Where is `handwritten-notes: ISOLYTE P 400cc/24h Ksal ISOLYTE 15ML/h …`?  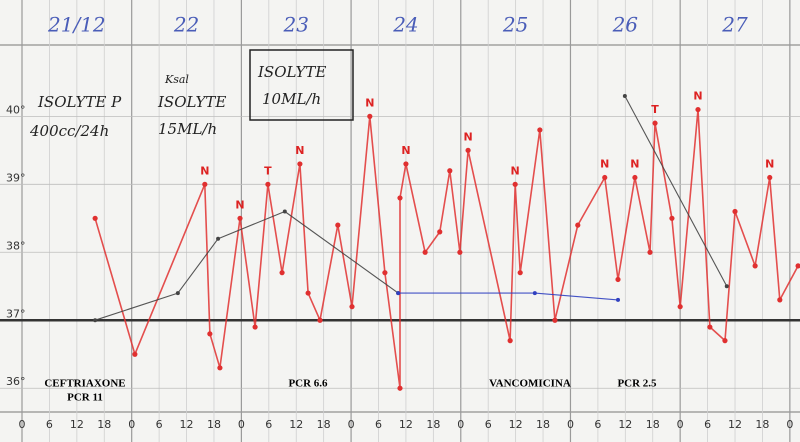 handwritten-notes: ISOLYTE P 400cc/24h Ksal ISOLYTE 15ML/h … is located at coordinates (191, 94).